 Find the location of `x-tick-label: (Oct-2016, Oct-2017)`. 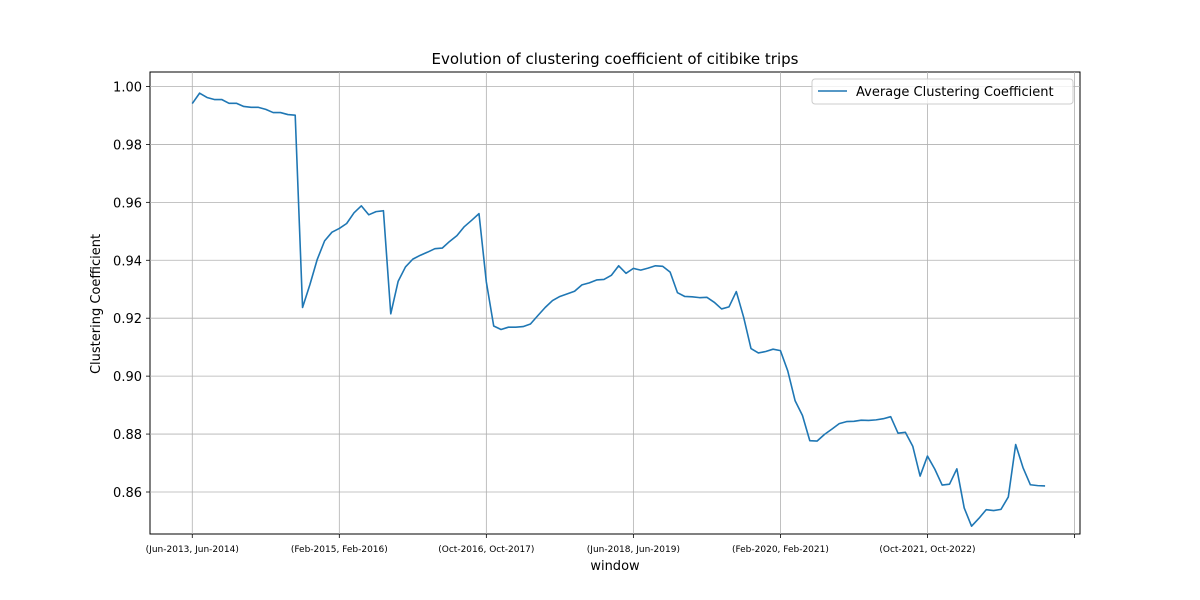

x-tick-label: (Oct-2016, Oct-2017) is located at coordinates (486, 550).